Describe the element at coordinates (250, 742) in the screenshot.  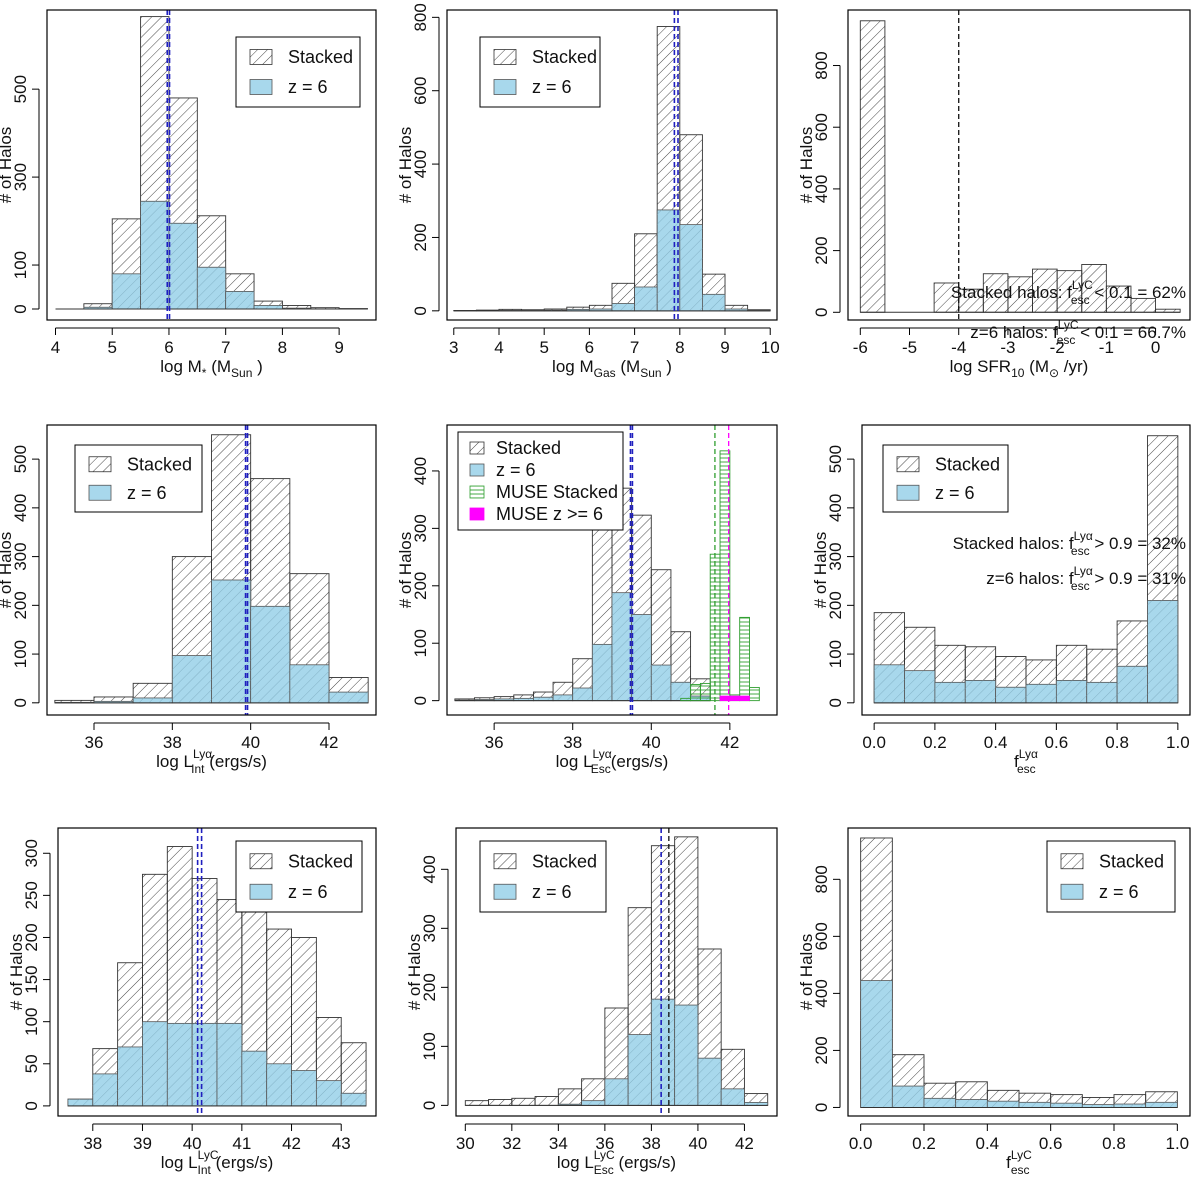
I see `x-tick-label: 40` at that location.